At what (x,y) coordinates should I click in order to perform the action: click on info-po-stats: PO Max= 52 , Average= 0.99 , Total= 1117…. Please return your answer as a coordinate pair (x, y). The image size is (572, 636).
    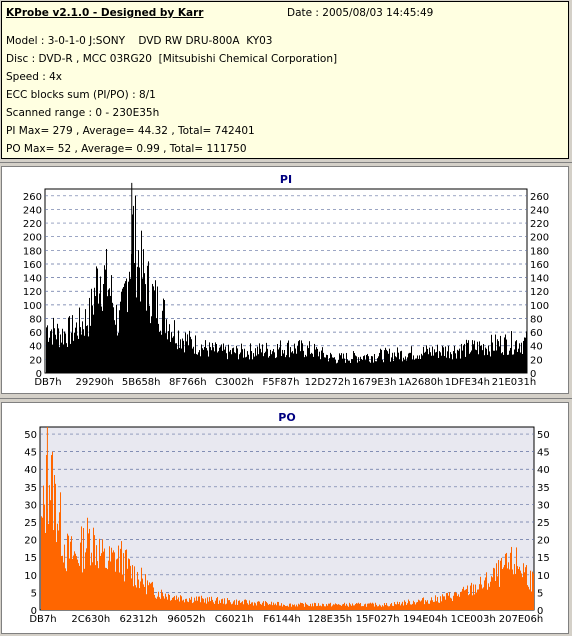
    Looking at the image, I should click on (126, 149).